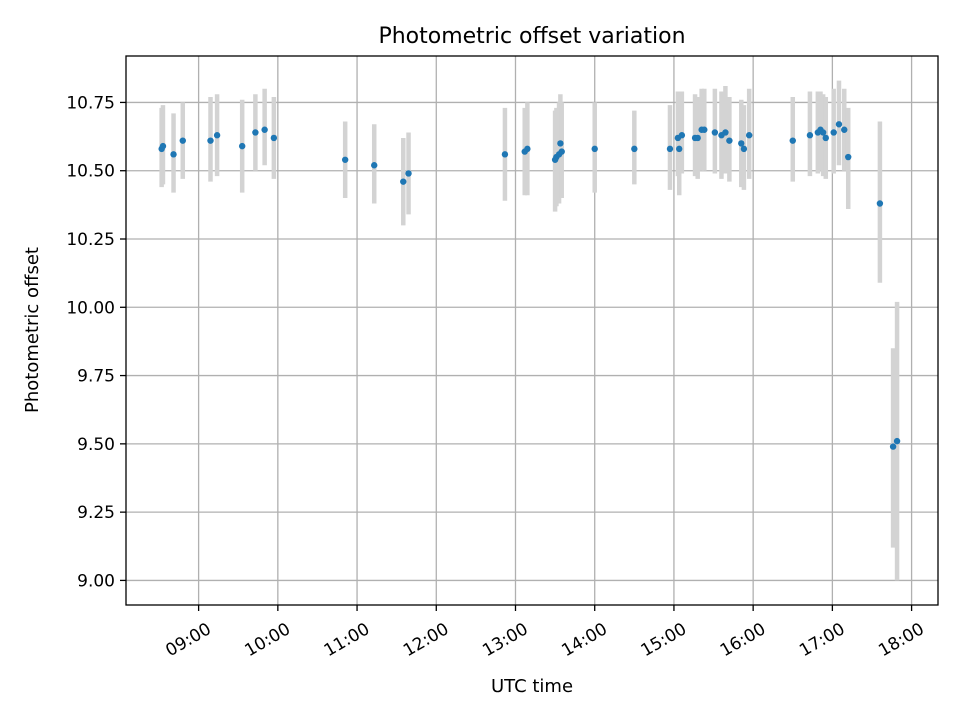 This screenshot has height=720, width=960. Describe the element at coordinates (96, 581) in the screenshot. I see `y-tick-label: 9.00` at that location.